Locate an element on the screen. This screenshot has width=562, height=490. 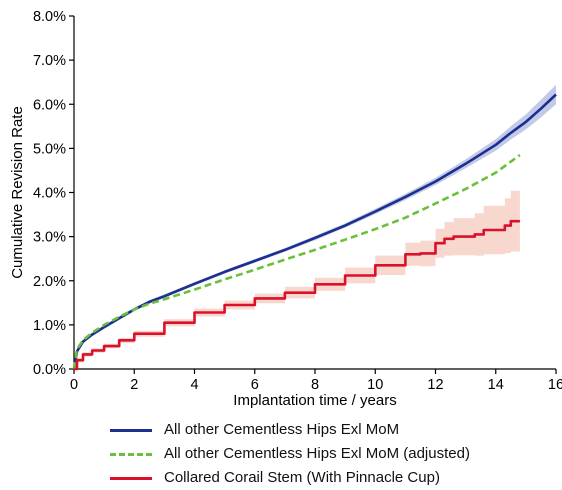
legend-label-cementless: All other Cementless Hips Exl MoM is located at coordinates (282, 429).